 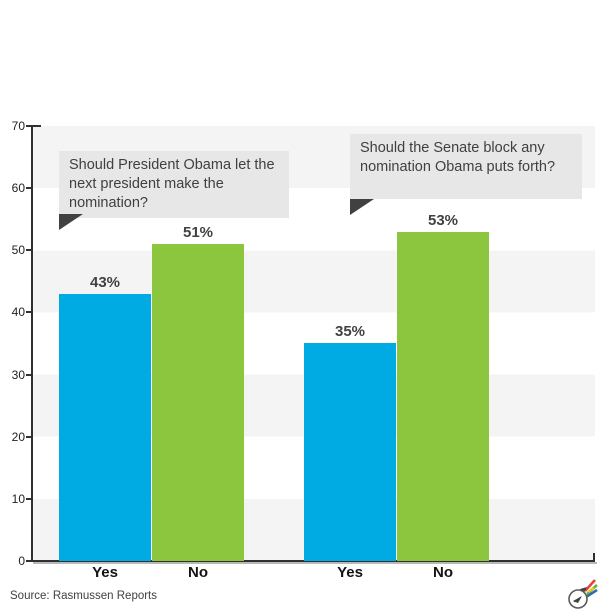 What do you see at coordinates (198, 232) in the screenshot?
I see `bar-value-label: 51%` at bounding box center [198, 232].